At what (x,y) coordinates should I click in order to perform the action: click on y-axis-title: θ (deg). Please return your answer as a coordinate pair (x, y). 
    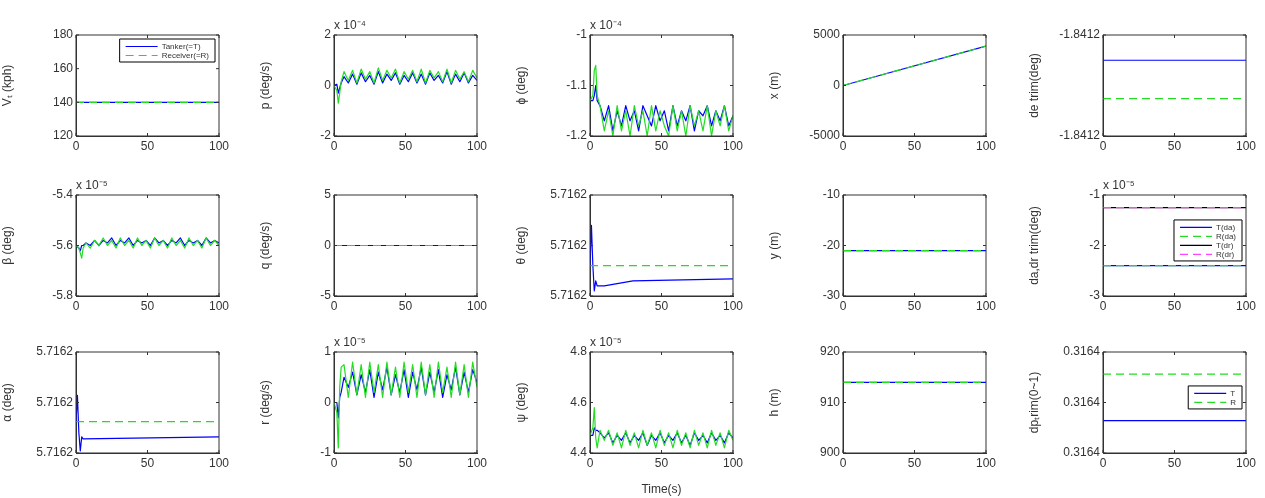
    Looking at the image, I should click on (520, 245).